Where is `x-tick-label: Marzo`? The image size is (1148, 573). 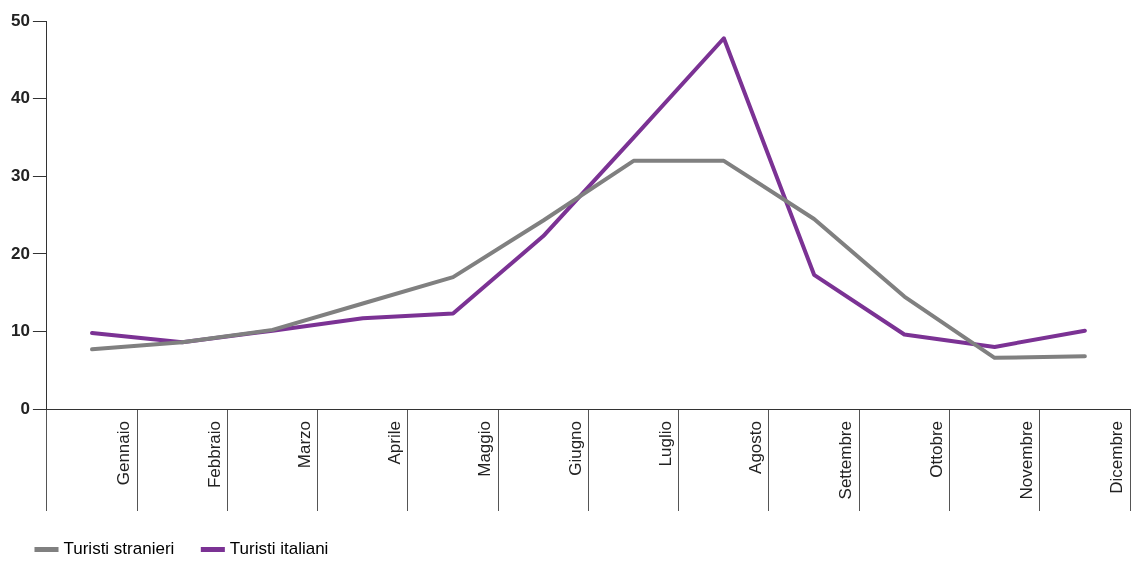 x-tick-label: Marzo is located at coordinates (304, 445).